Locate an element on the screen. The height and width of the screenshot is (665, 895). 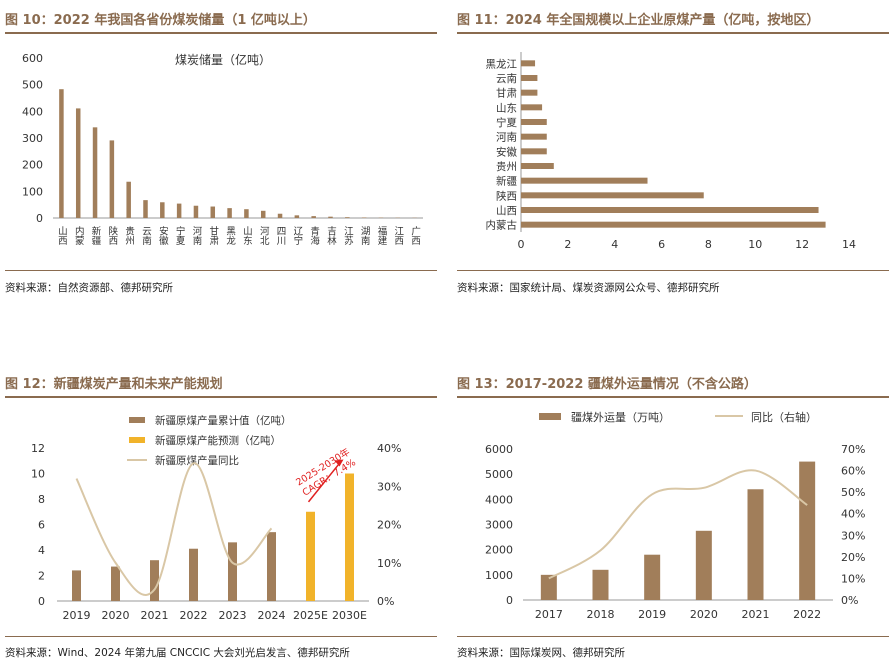
x-tick-label: 湖南 is located at coordinates (365, 235).